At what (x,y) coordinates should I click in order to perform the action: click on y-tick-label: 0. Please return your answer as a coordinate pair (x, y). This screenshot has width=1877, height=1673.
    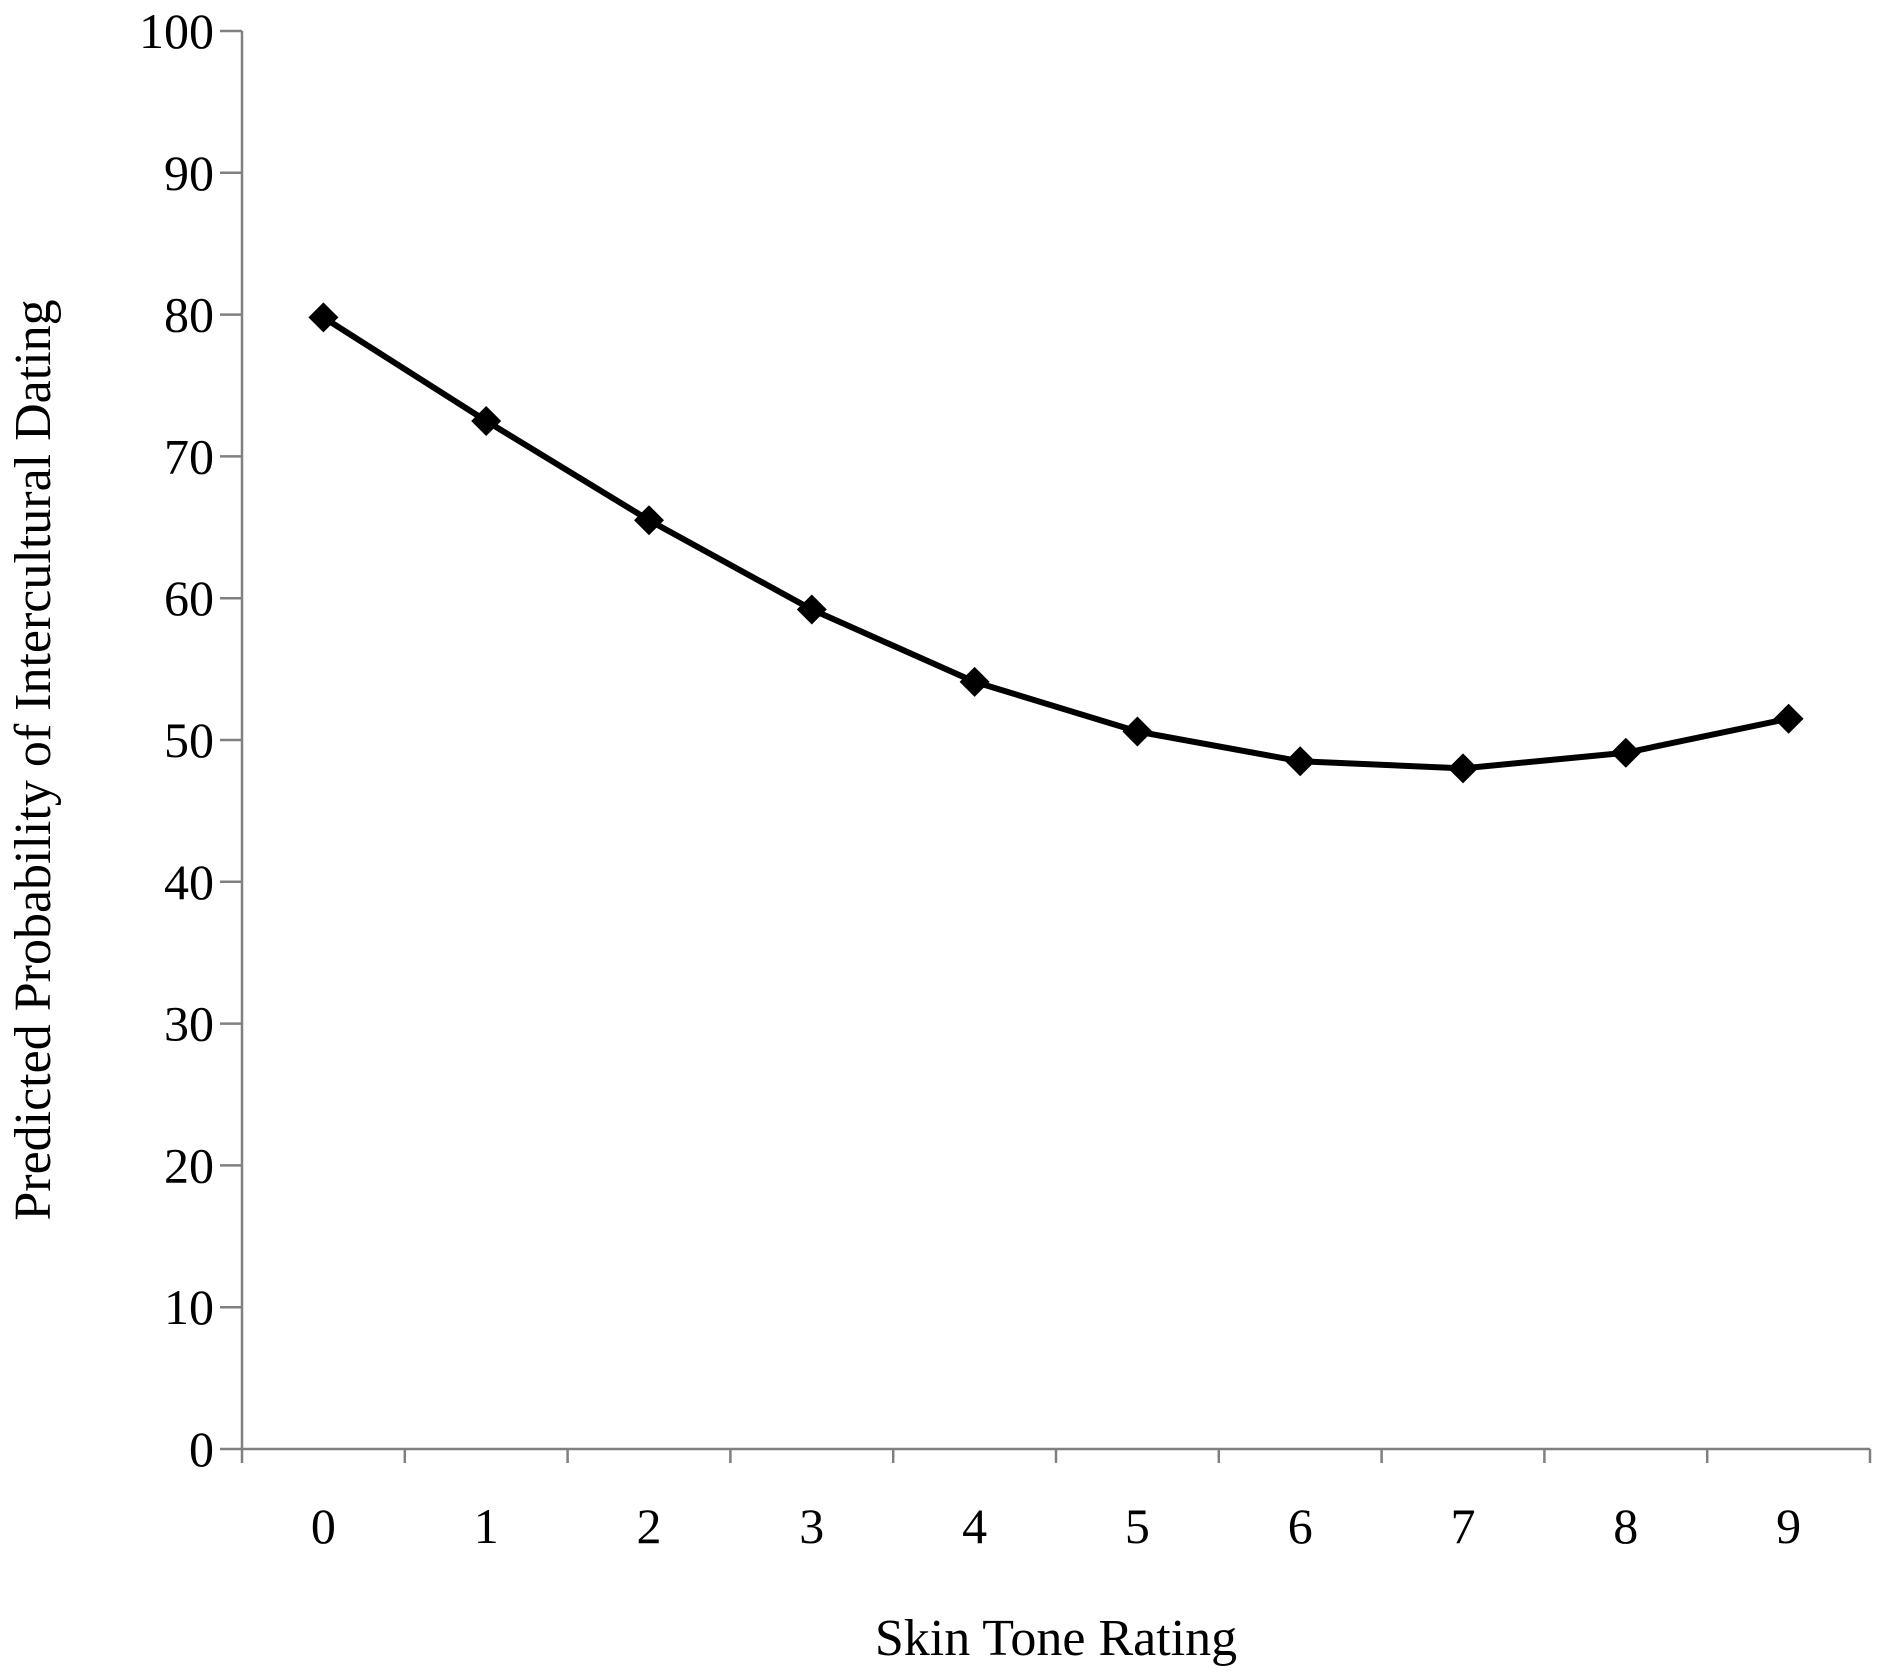
    Looking at the image, I should click on (201, 1449).